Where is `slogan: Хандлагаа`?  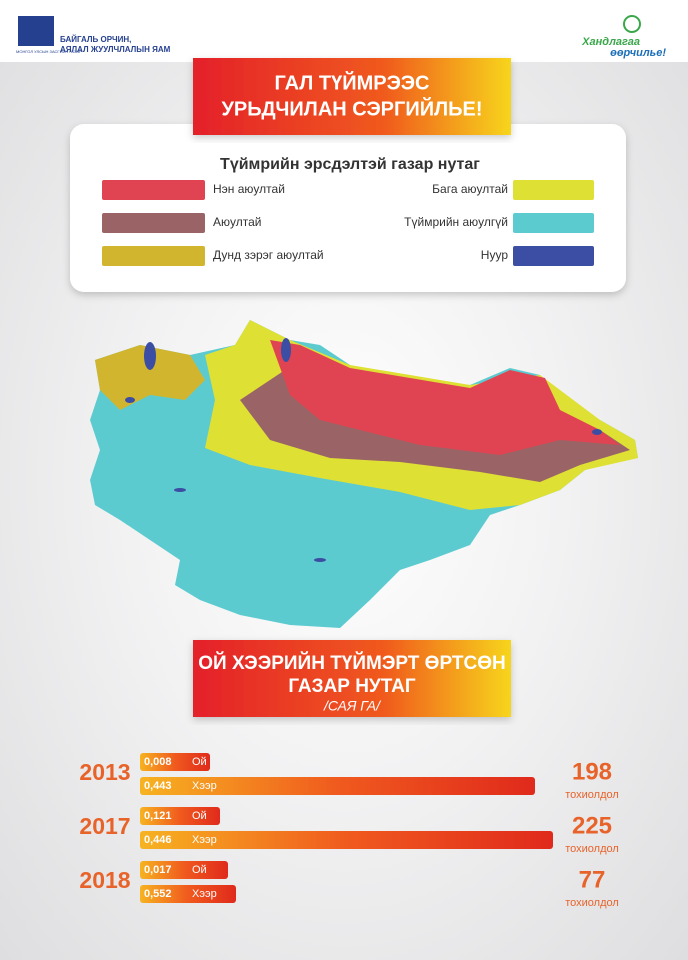
slogan: Хандлагаа is located at coordinates (610, 42).